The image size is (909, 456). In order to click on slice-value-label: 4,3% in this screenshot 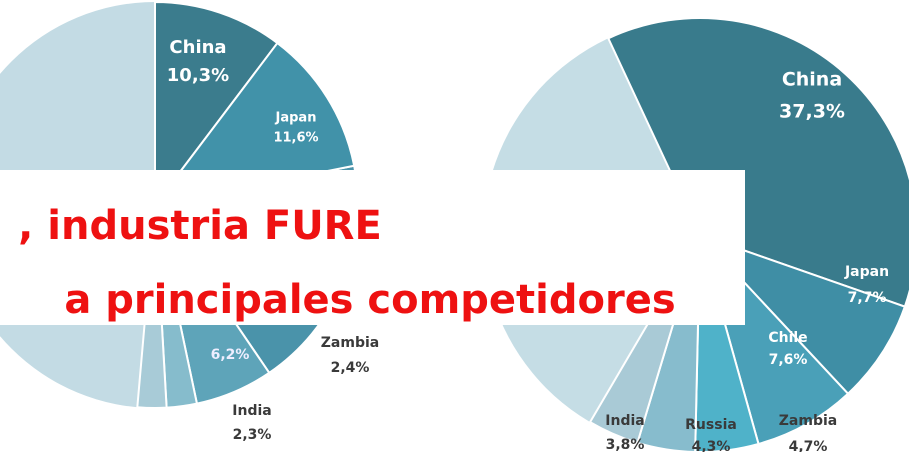, I will do `click(711, 445)`.